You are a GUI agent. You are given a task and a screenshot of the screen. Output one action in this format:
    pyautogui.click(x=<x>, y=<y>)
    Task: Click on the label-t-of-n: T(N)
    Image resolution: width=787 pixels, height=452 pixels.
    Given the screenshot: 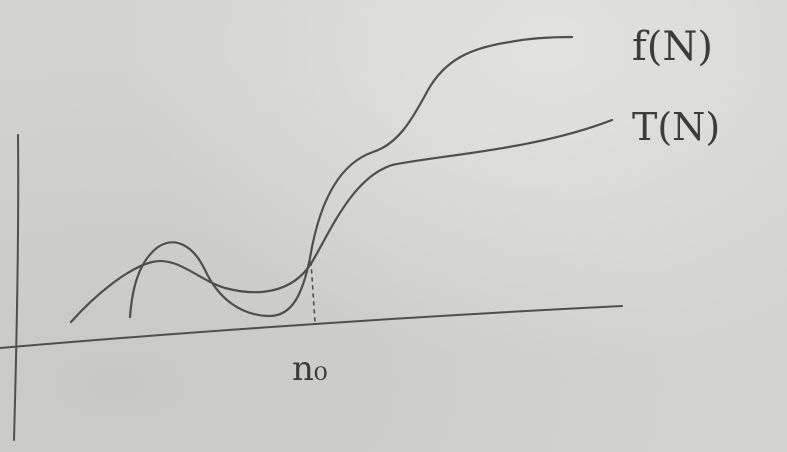 What is the action you would take?
    pyautogui.click(x=676, y=127)
    